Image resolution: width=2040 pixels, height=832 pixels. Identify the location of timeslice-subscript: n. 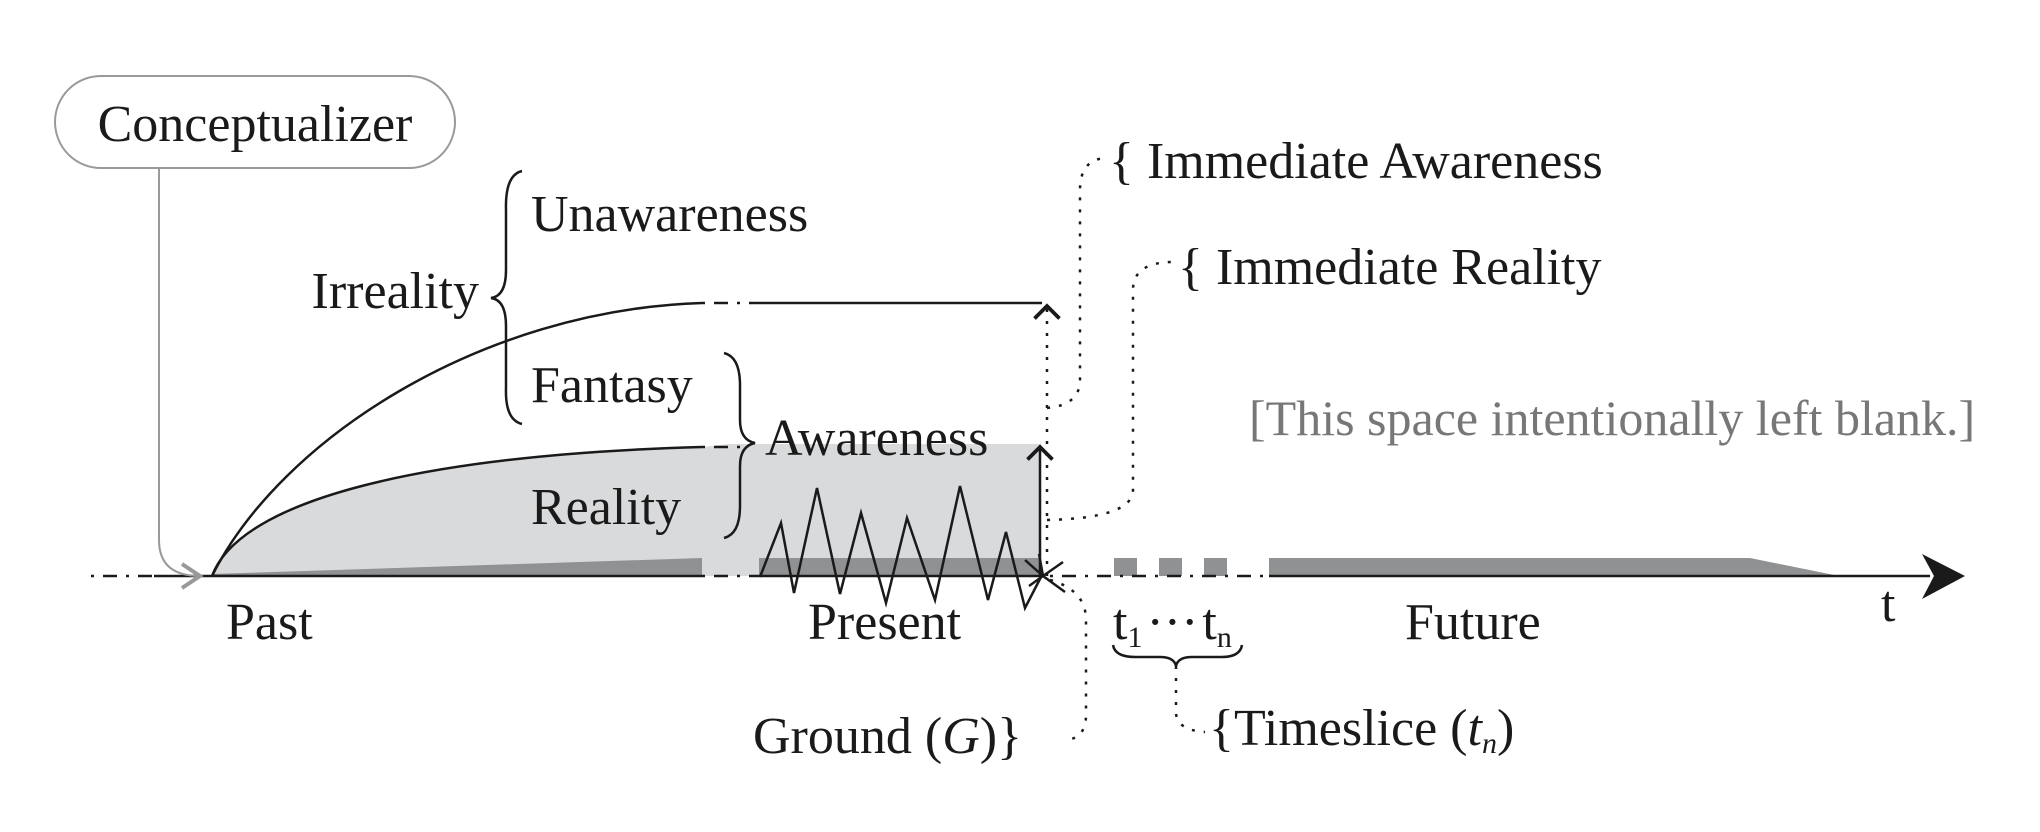
(1489, 743).